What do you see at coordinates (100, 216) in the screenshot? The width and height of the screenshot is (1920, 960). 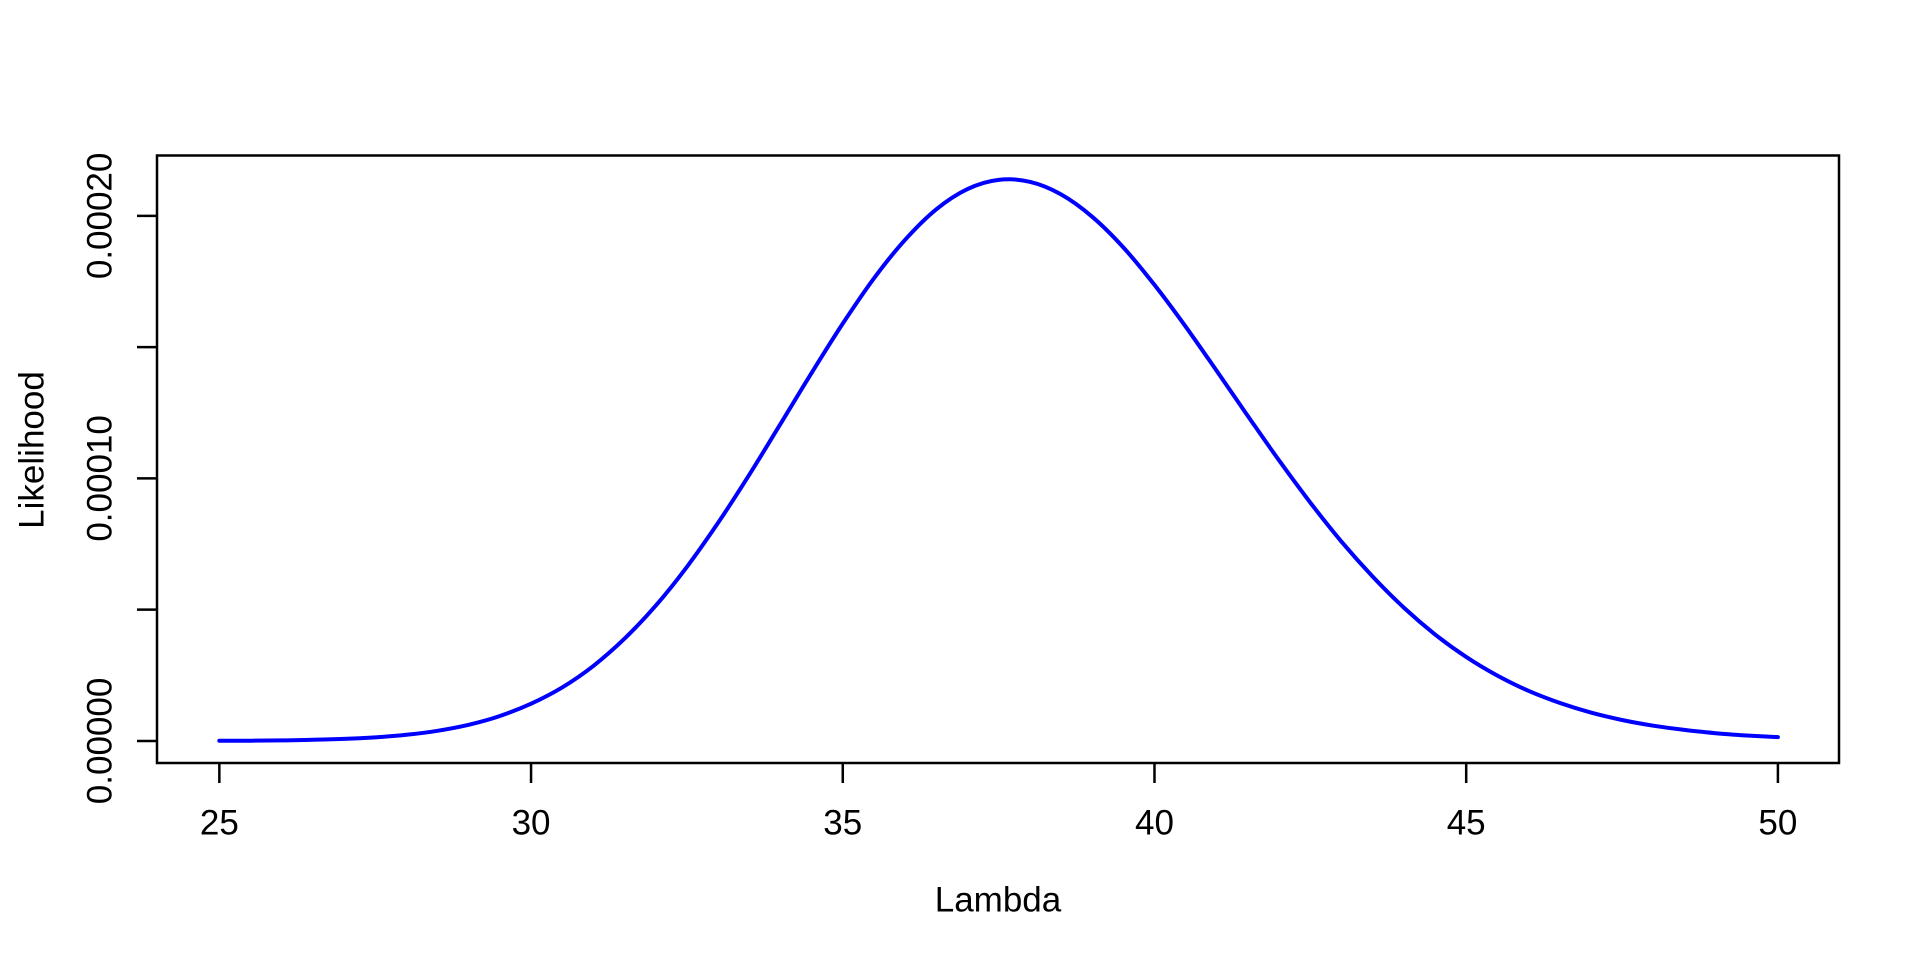 I see `y-tick-label: 0.00020` at bounding box center [100, 216].